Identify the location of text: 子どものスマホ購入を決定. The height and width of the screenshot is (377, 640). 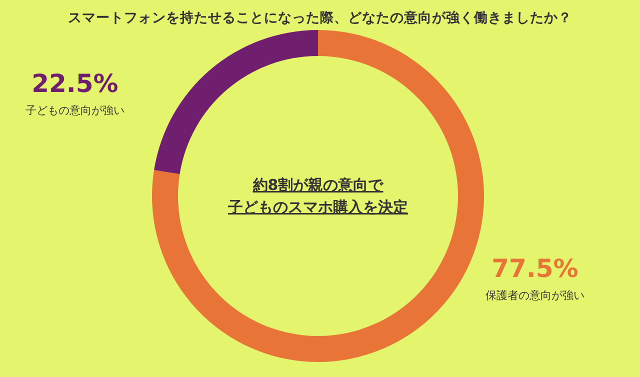
(317, 207).